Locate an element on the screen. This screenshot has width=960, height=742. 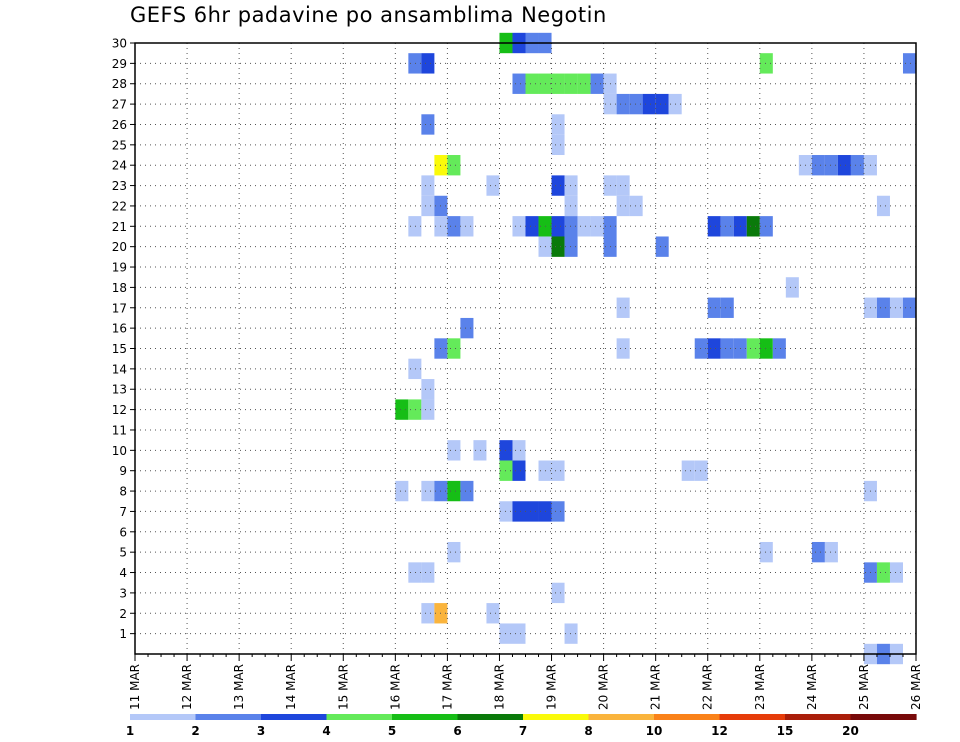
y-tick-label: 1 is located at coordinates (123, 634).